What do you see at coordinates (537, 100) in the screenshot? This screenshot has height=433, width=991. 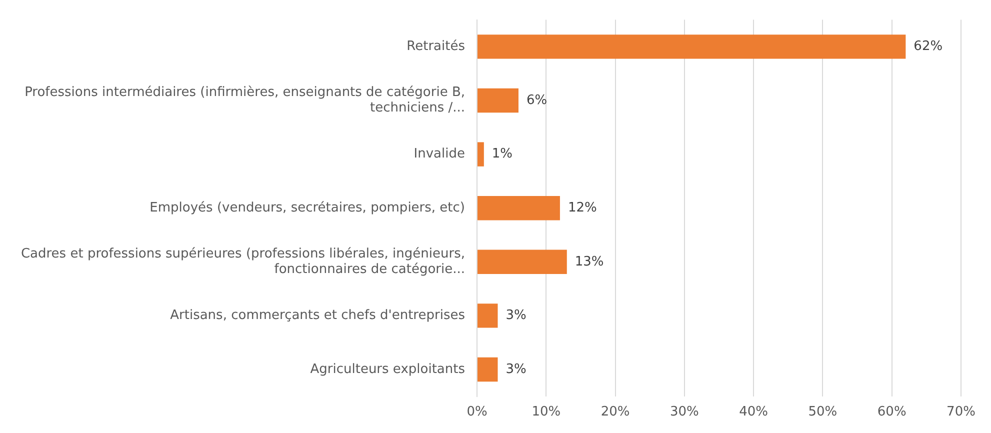 I see `data-label: 6%` at bounding box center [537, 100].